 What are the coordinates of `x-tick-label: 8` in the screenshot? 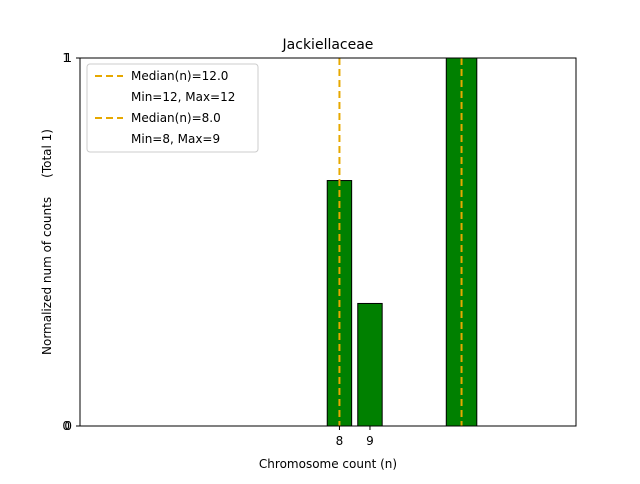 It's located at (340, 441).